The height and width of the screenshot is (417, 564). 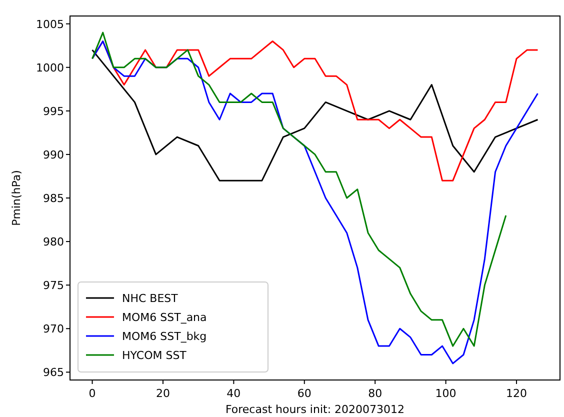 I want to click on legend-label: MOM6 SST_bkg, so click(x=164, y=336).